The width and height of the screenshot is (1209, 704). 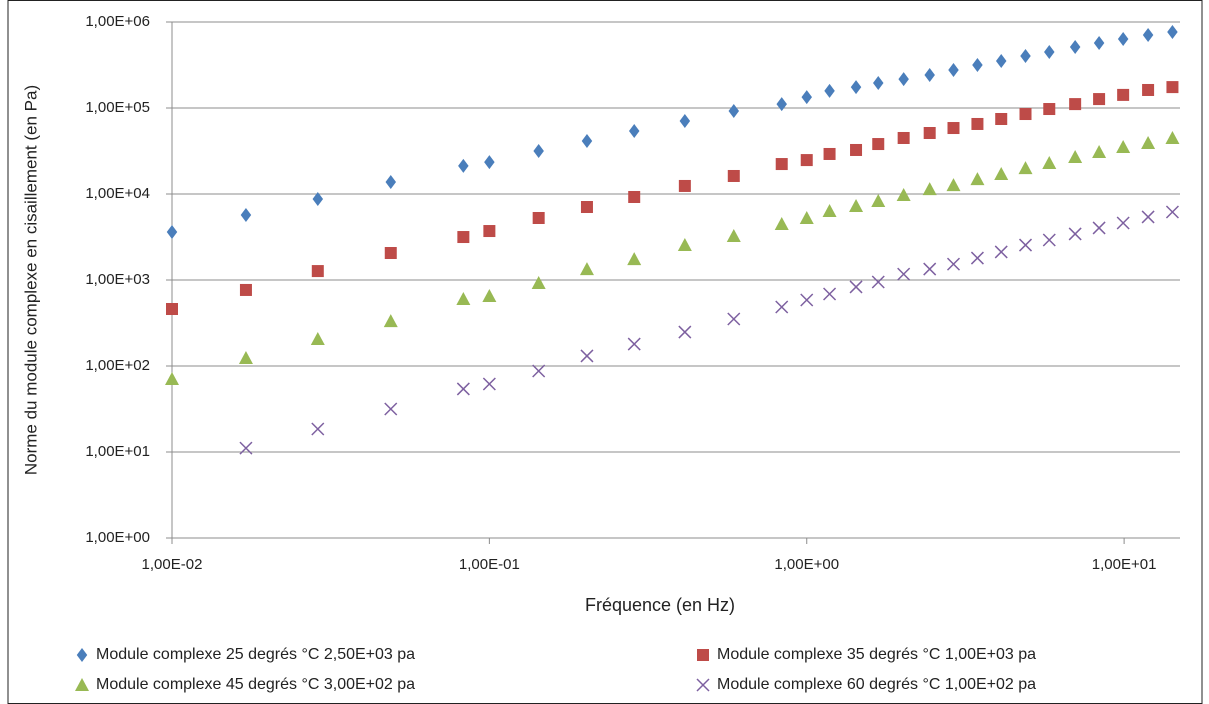 What do you see at coordinates (117, 21) in the screenshot?
I see `y-tick-label: 1,00E+06` at bounding box center [117, 21].